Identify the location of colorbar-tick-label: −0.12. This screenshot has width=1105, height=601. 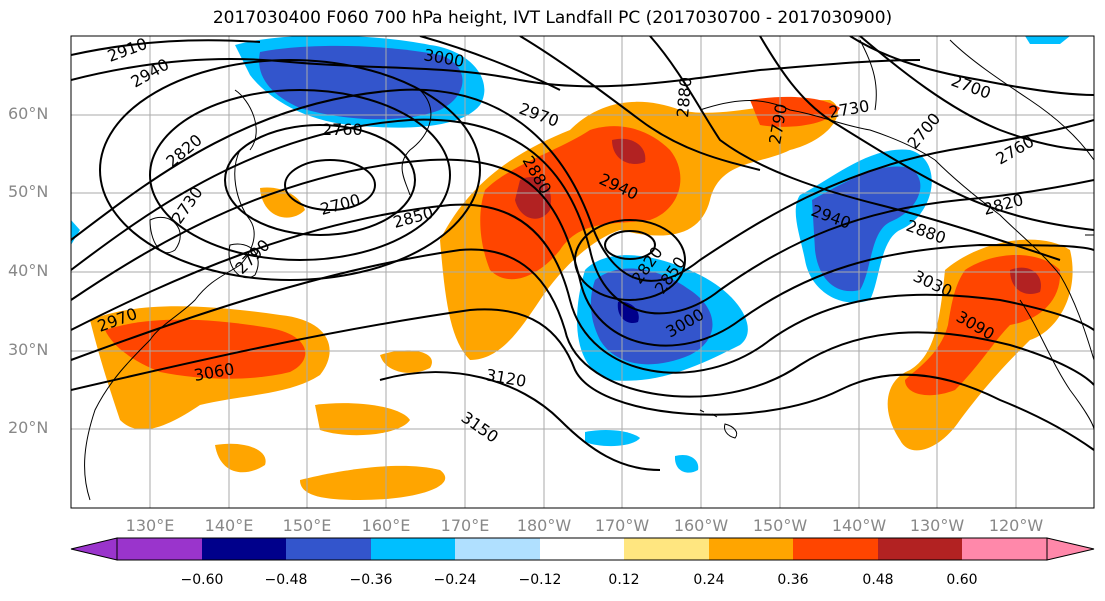
(540, 580).